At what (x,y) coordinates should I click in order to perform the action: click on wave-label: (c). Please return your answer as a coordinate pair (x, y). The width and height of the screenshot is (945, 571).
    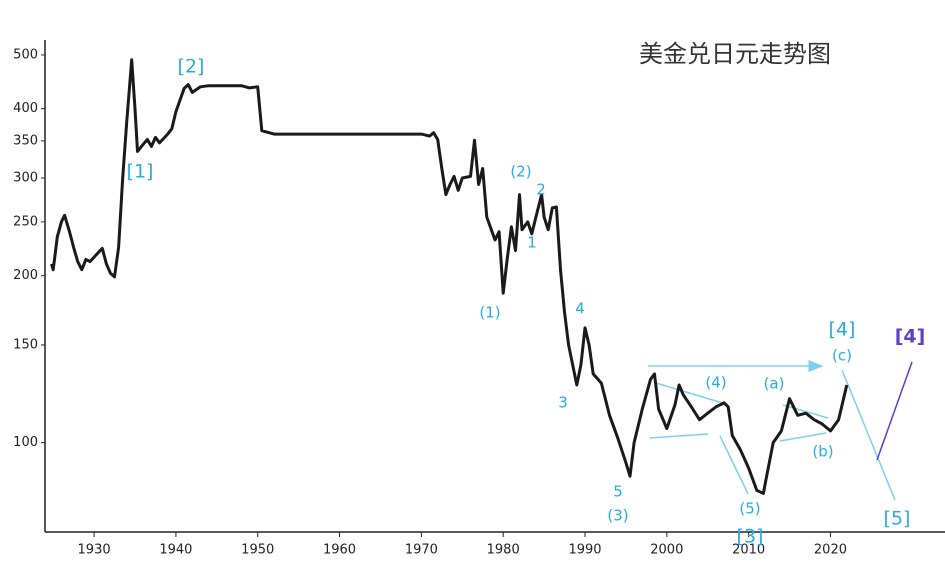
    Looking at the image, I should click on (842, 356).